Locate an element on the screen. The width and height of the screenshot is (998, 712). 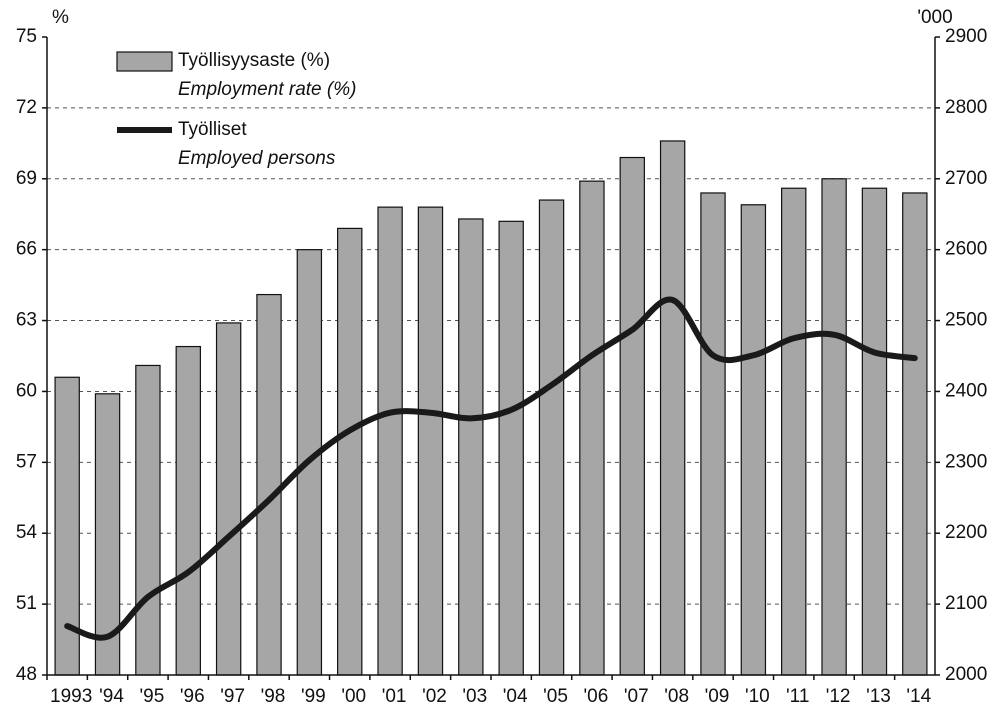
x-tick-label: '95 is located at coordinates (152, 696).